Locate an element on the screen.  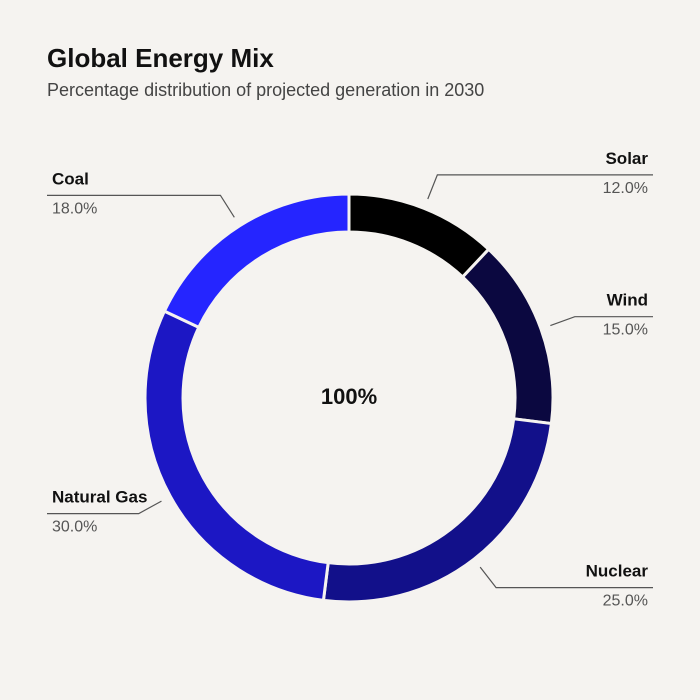
leader-line-coal is located at coordinates (141, 206).